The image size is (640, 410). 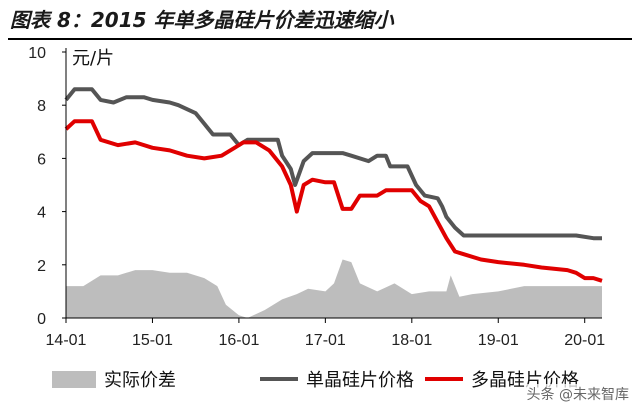 I want to click on y-axis-label: 元/片, so click(x=93, y=58).